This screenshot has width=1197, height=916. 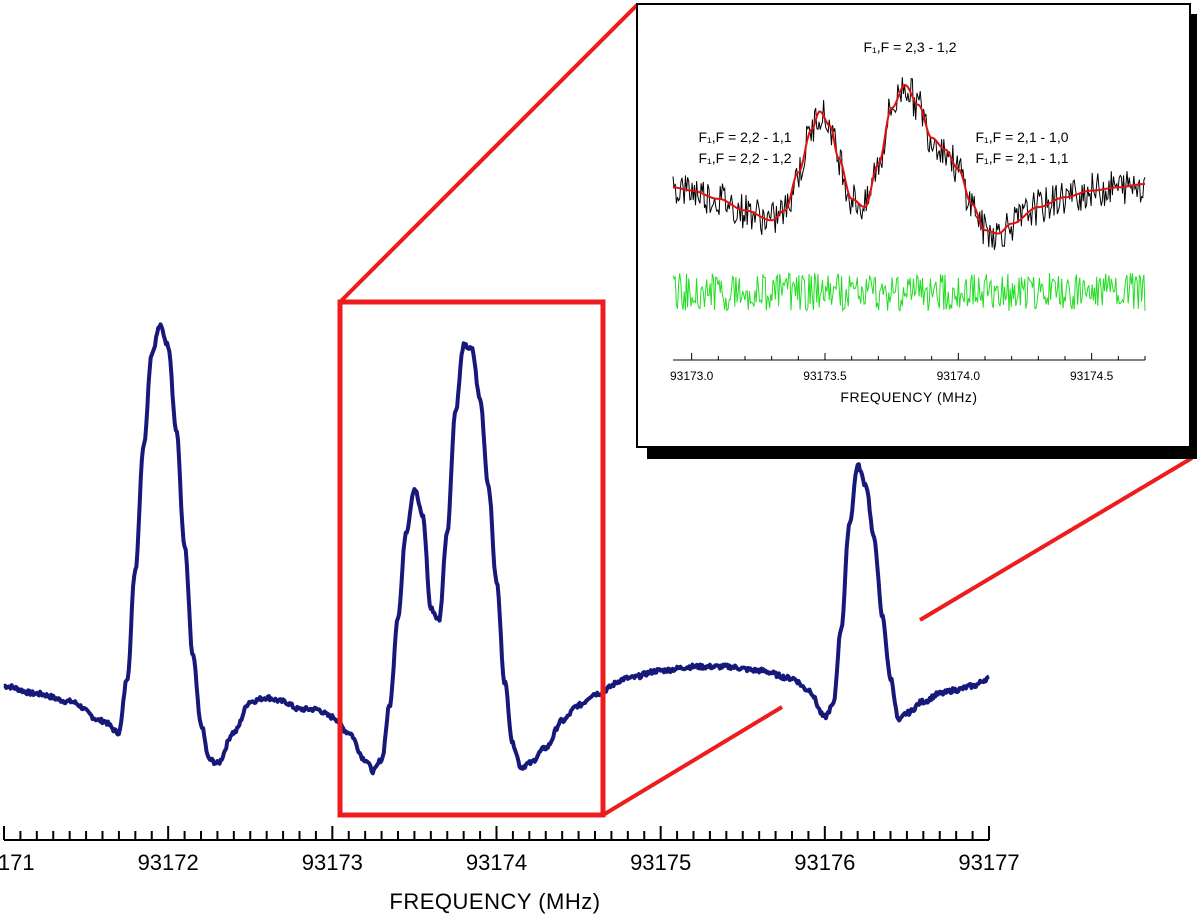 I want to click on annotation-left-1: F₁,F = 2,2 - 1,1, so click(x=744, y=137).